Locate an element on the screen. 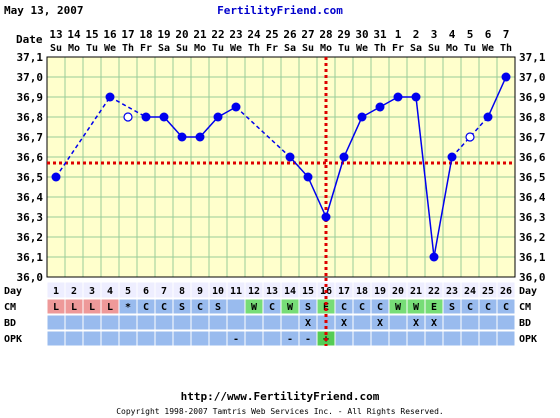 The image size is (560, 418). weekday-tick-label: Fr is located at coordinates (398, 48).